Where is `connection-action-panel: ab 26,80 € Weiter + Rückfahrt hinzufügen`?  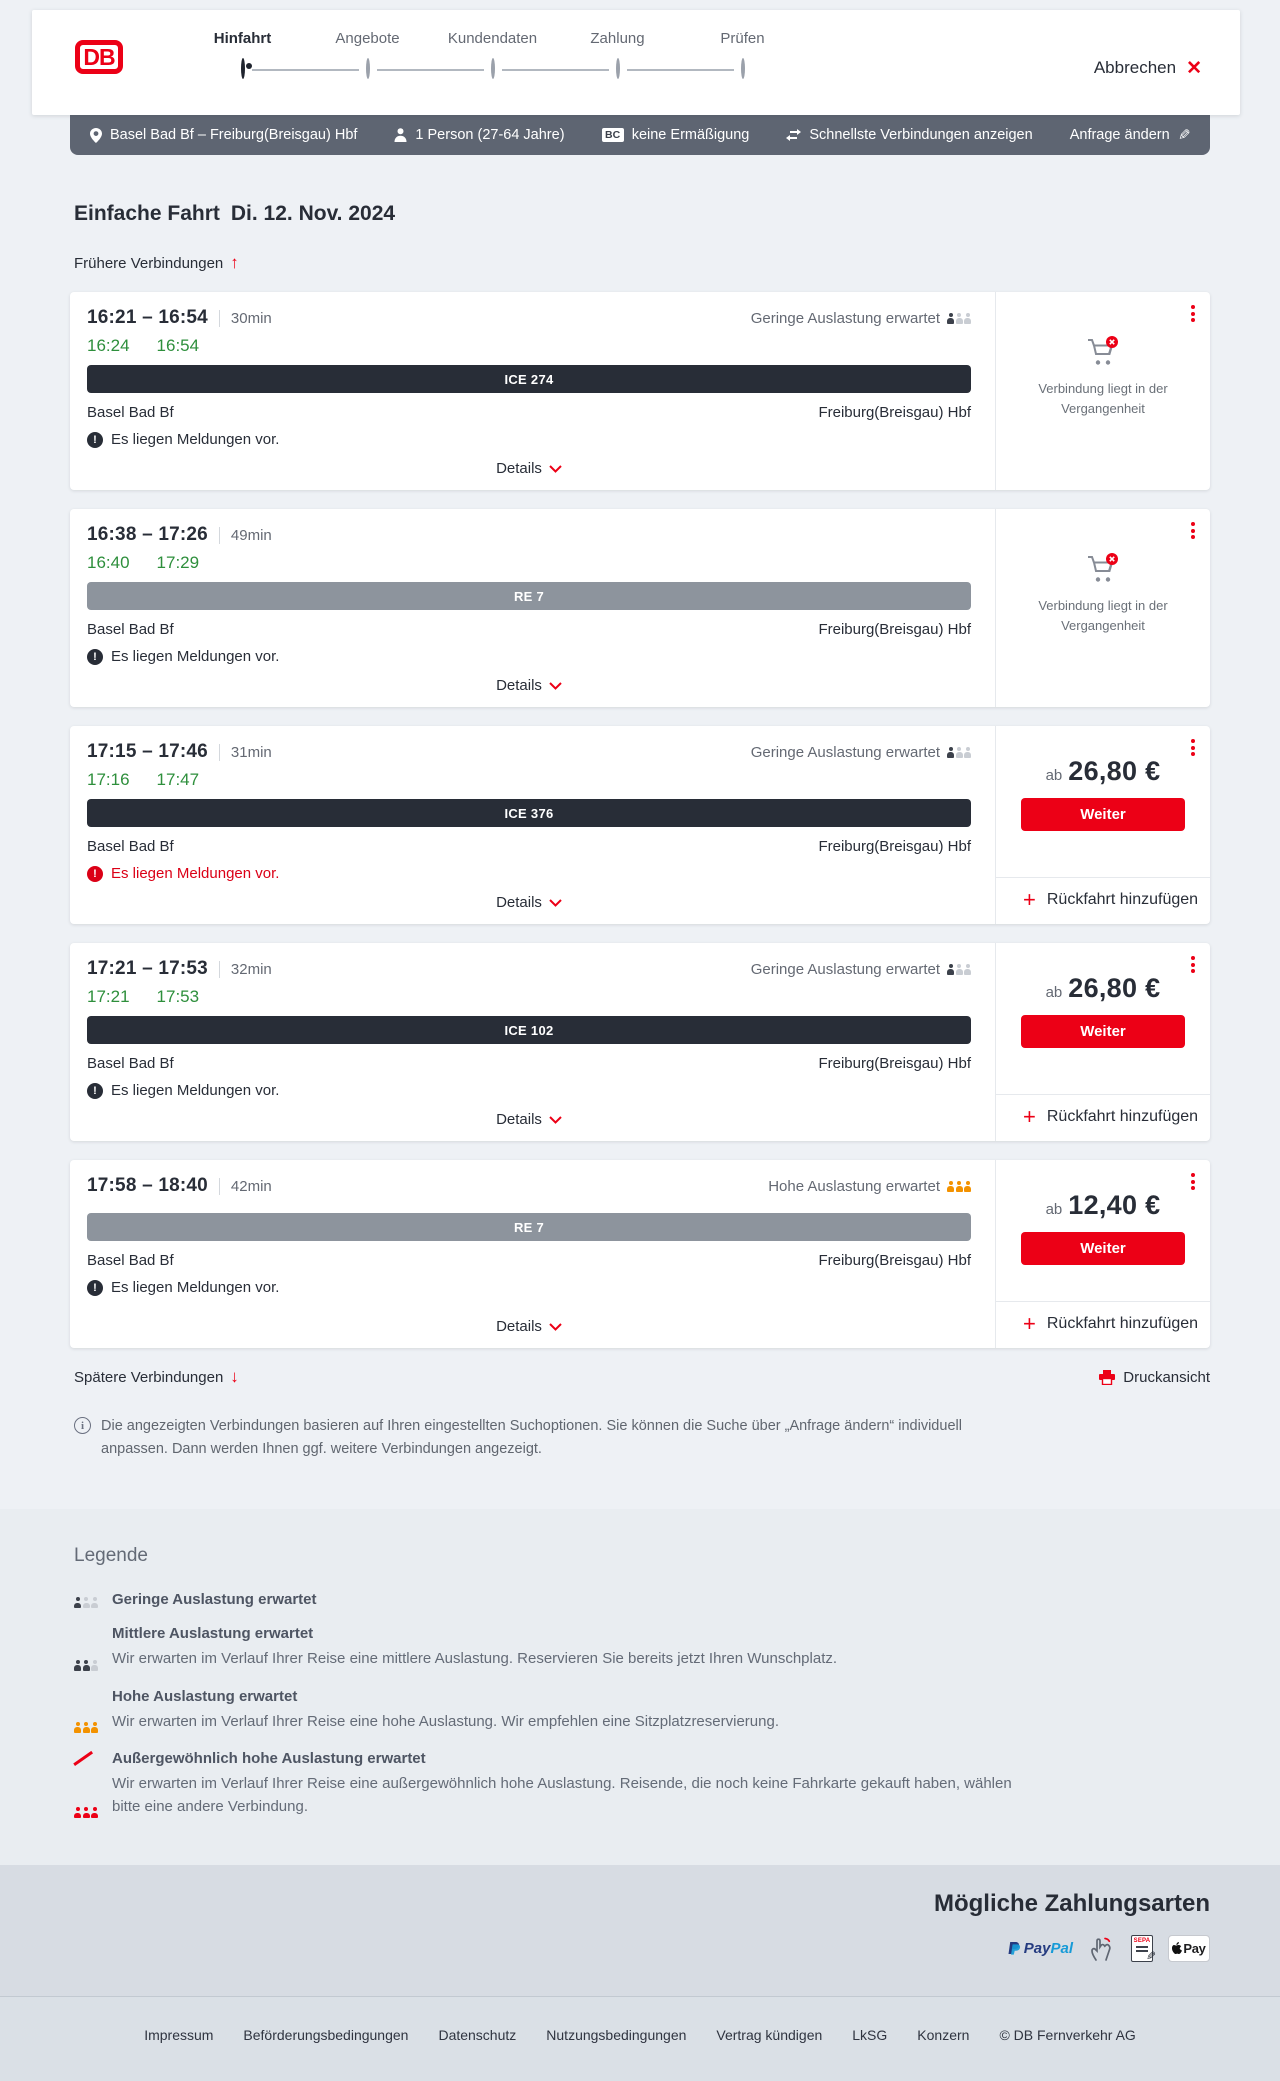 connection-action-panel: ab 26,80 € Weiter + Rückfahrt hinzufügen is located at coordinates (1102, 825).